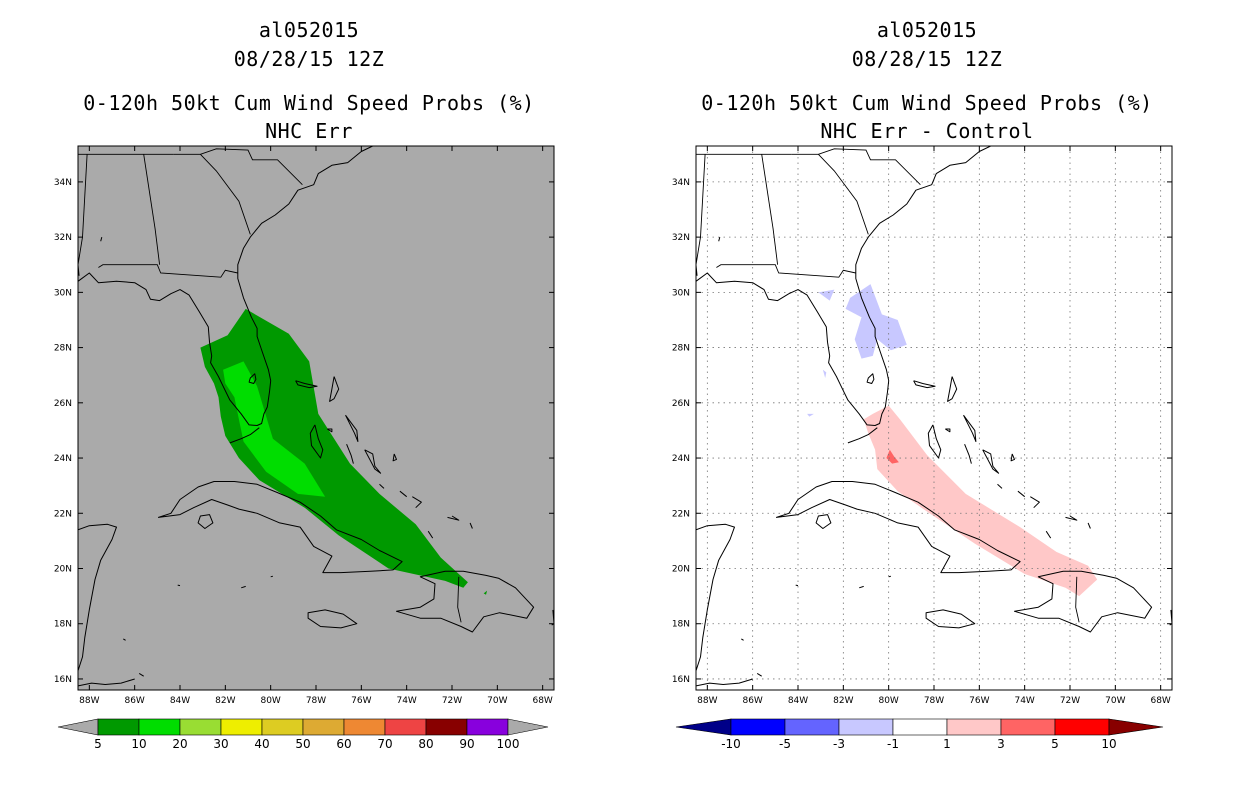  Describe the element at coordinates (309, 103) in the screenshot. I see `left-product-title: 0-120h 50kt Cum Wind Speed Probs (%)` at that location.